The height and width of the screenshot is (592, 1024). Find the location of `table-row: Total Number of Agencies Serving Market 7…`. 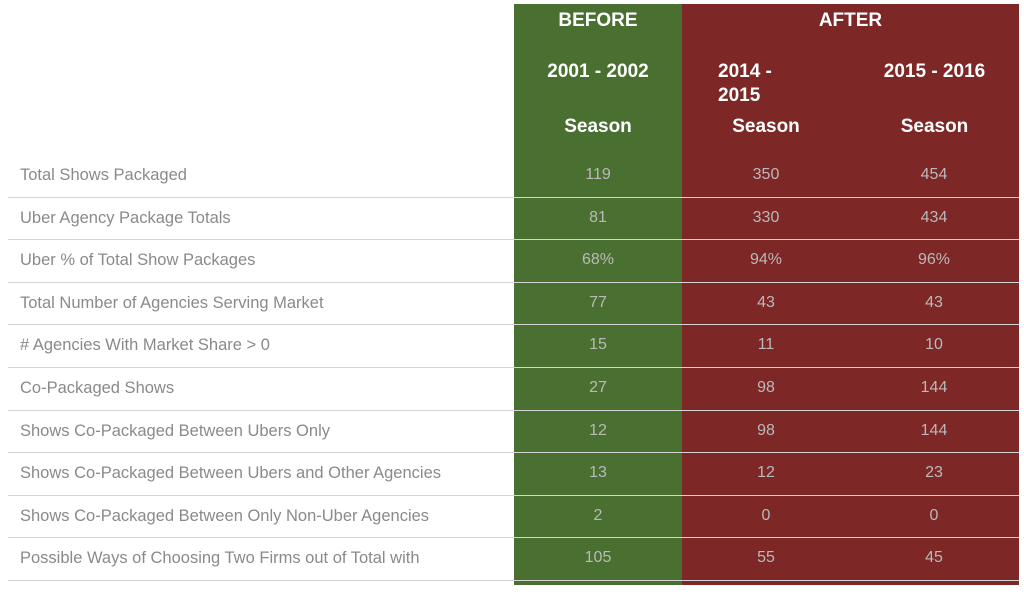

table-row: Total Number of Agencies Serving Market 7… is located at coordinates (512, 303).